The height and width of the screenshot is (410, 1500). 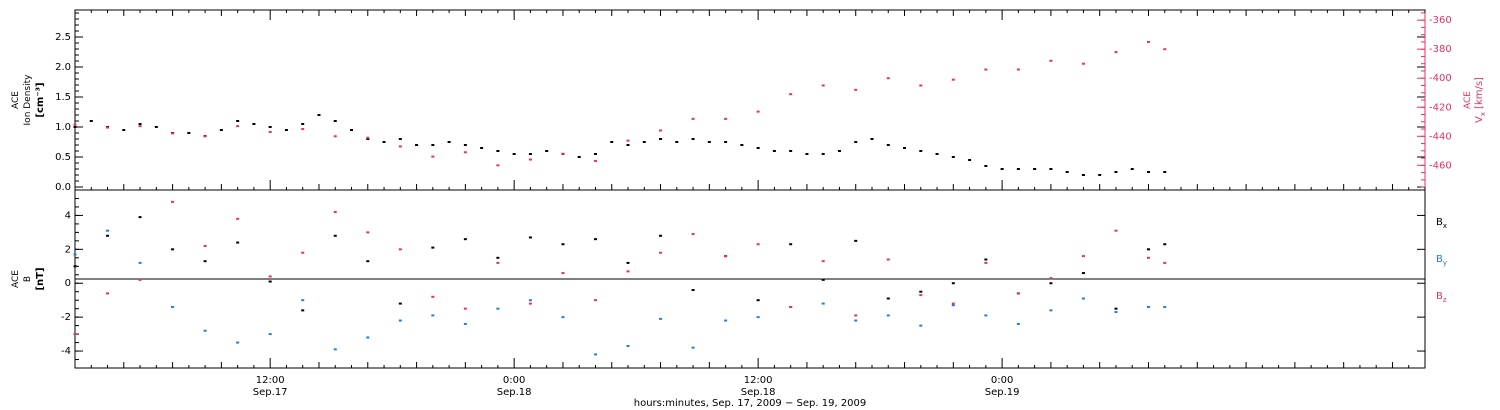 What do you see at coordinates (28, 279) in the screenshot?
I see `bottom-ylabel-line-2: B` at bounding box center [28, 279].